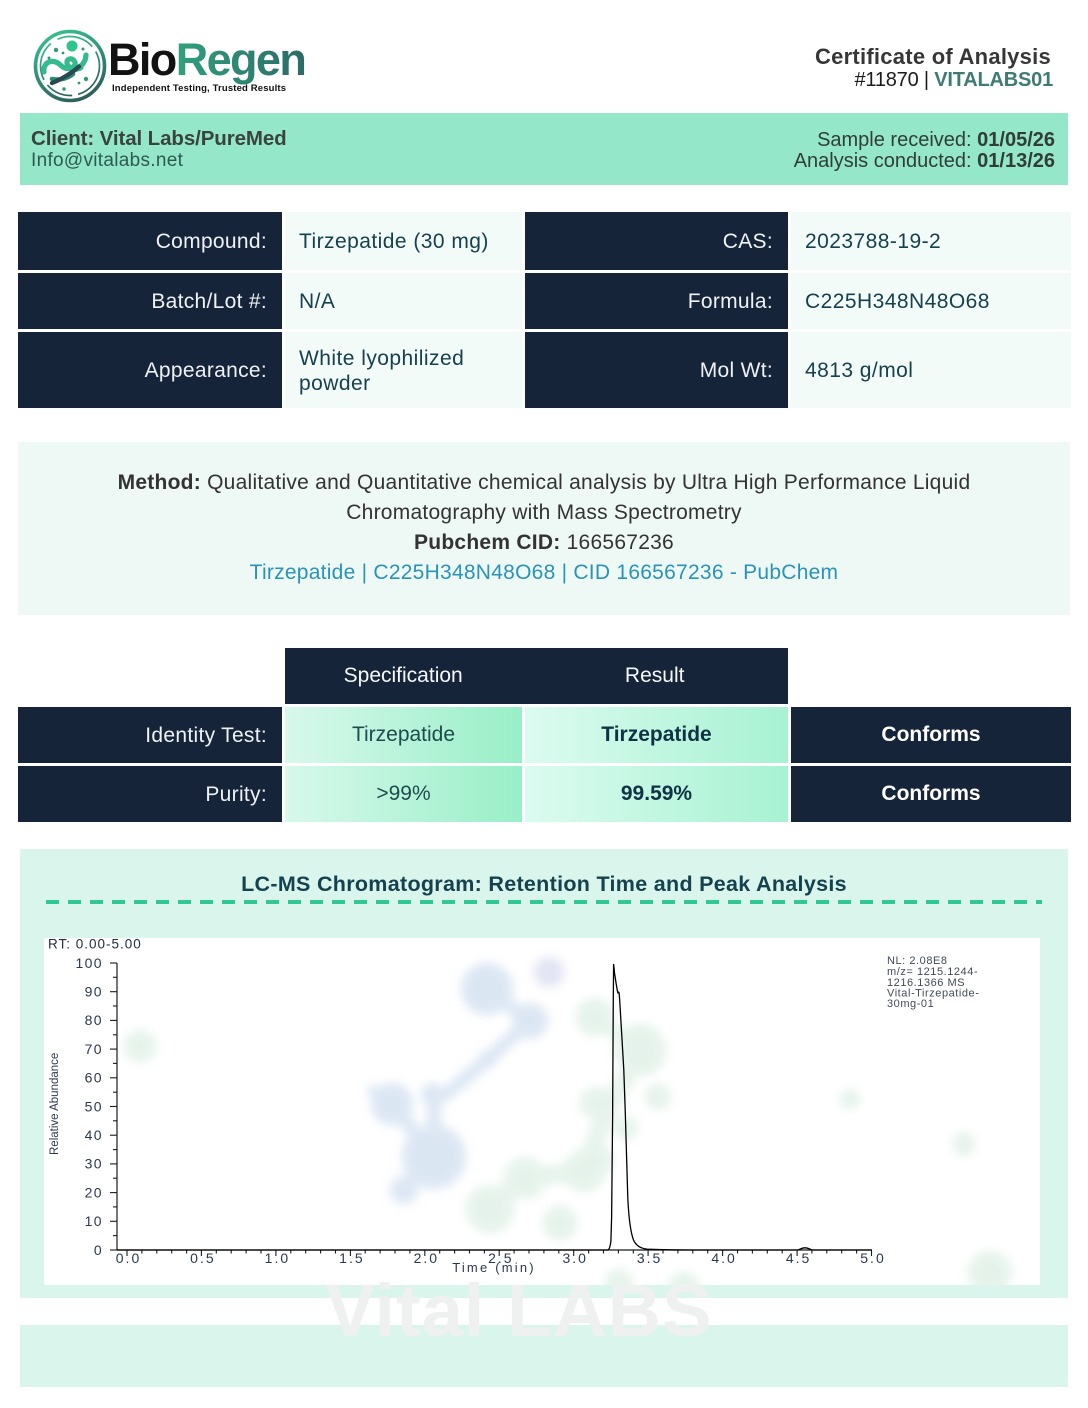  Describe the element at coordinates (94, 1106) in the screenshot. I see `svg-text: 50` at that location.